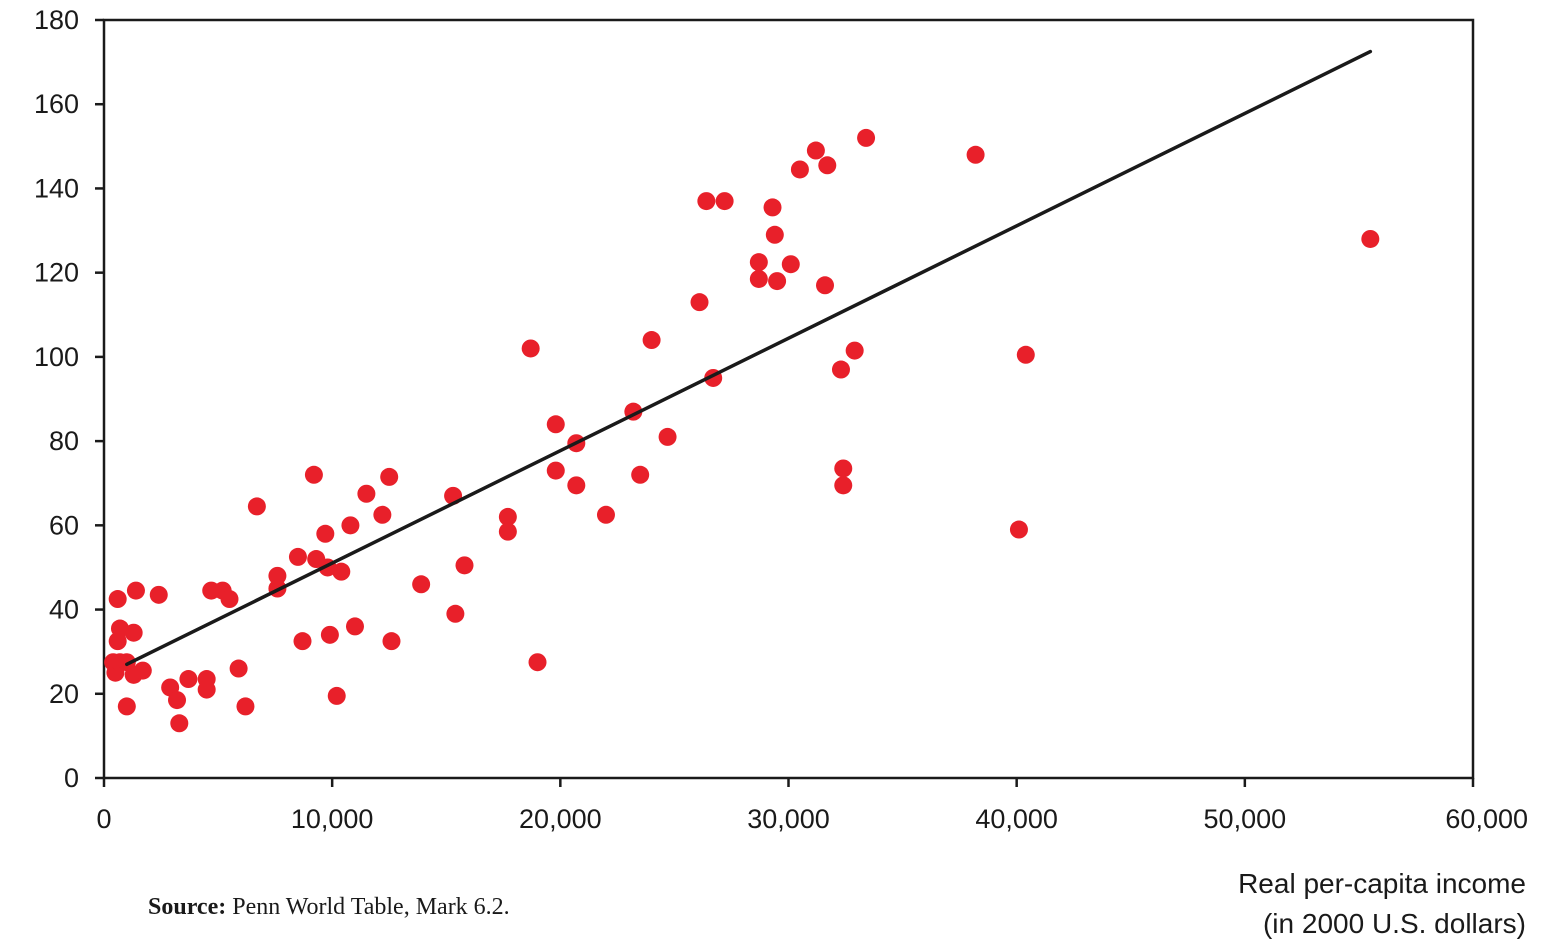  I want to click on y-tick-label: 160, so click(56, 104).